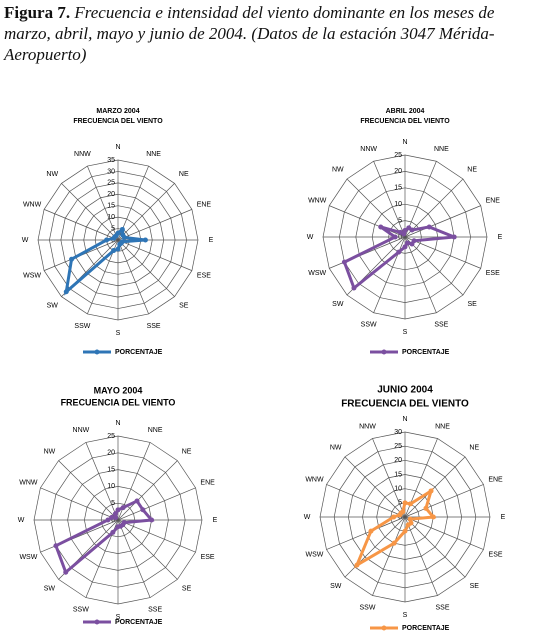 The width and height of the screenshot is (534, 634). What do you see at coordinates (398, 446) in the screenshot?
I see `r-tick-label: 25` at bounding box center [398, 446].